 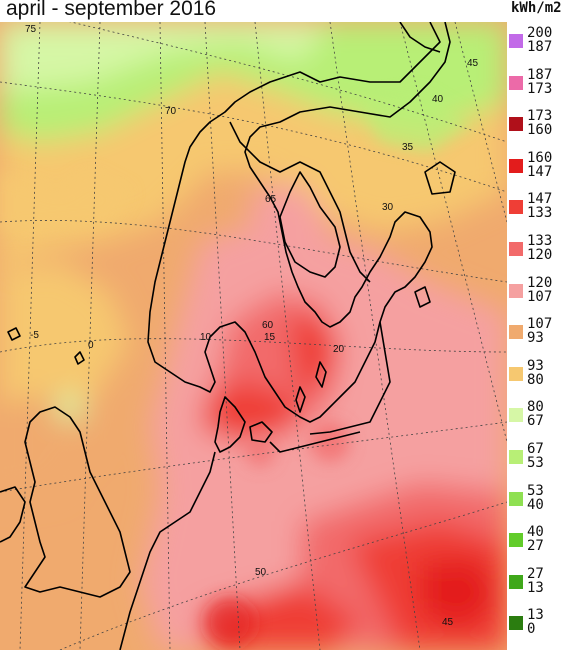 What do you see at coordinates (91, 345) in the screenshot?
I see `lon-label: 0` at bounding box center [91, 345].